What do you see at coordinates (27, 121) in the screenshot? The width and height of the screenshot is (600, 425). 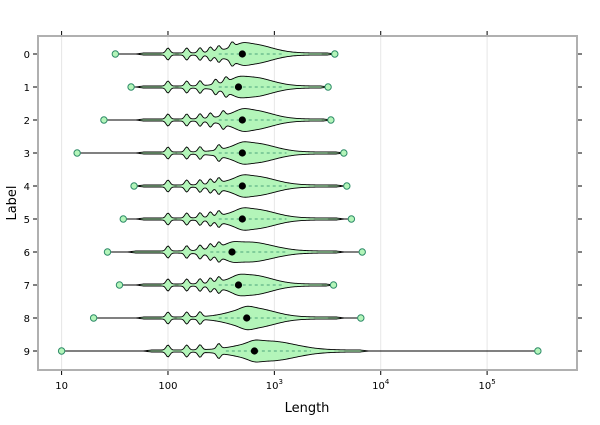 I see `y-tick-label: 2` at bounding box center [27, 121].